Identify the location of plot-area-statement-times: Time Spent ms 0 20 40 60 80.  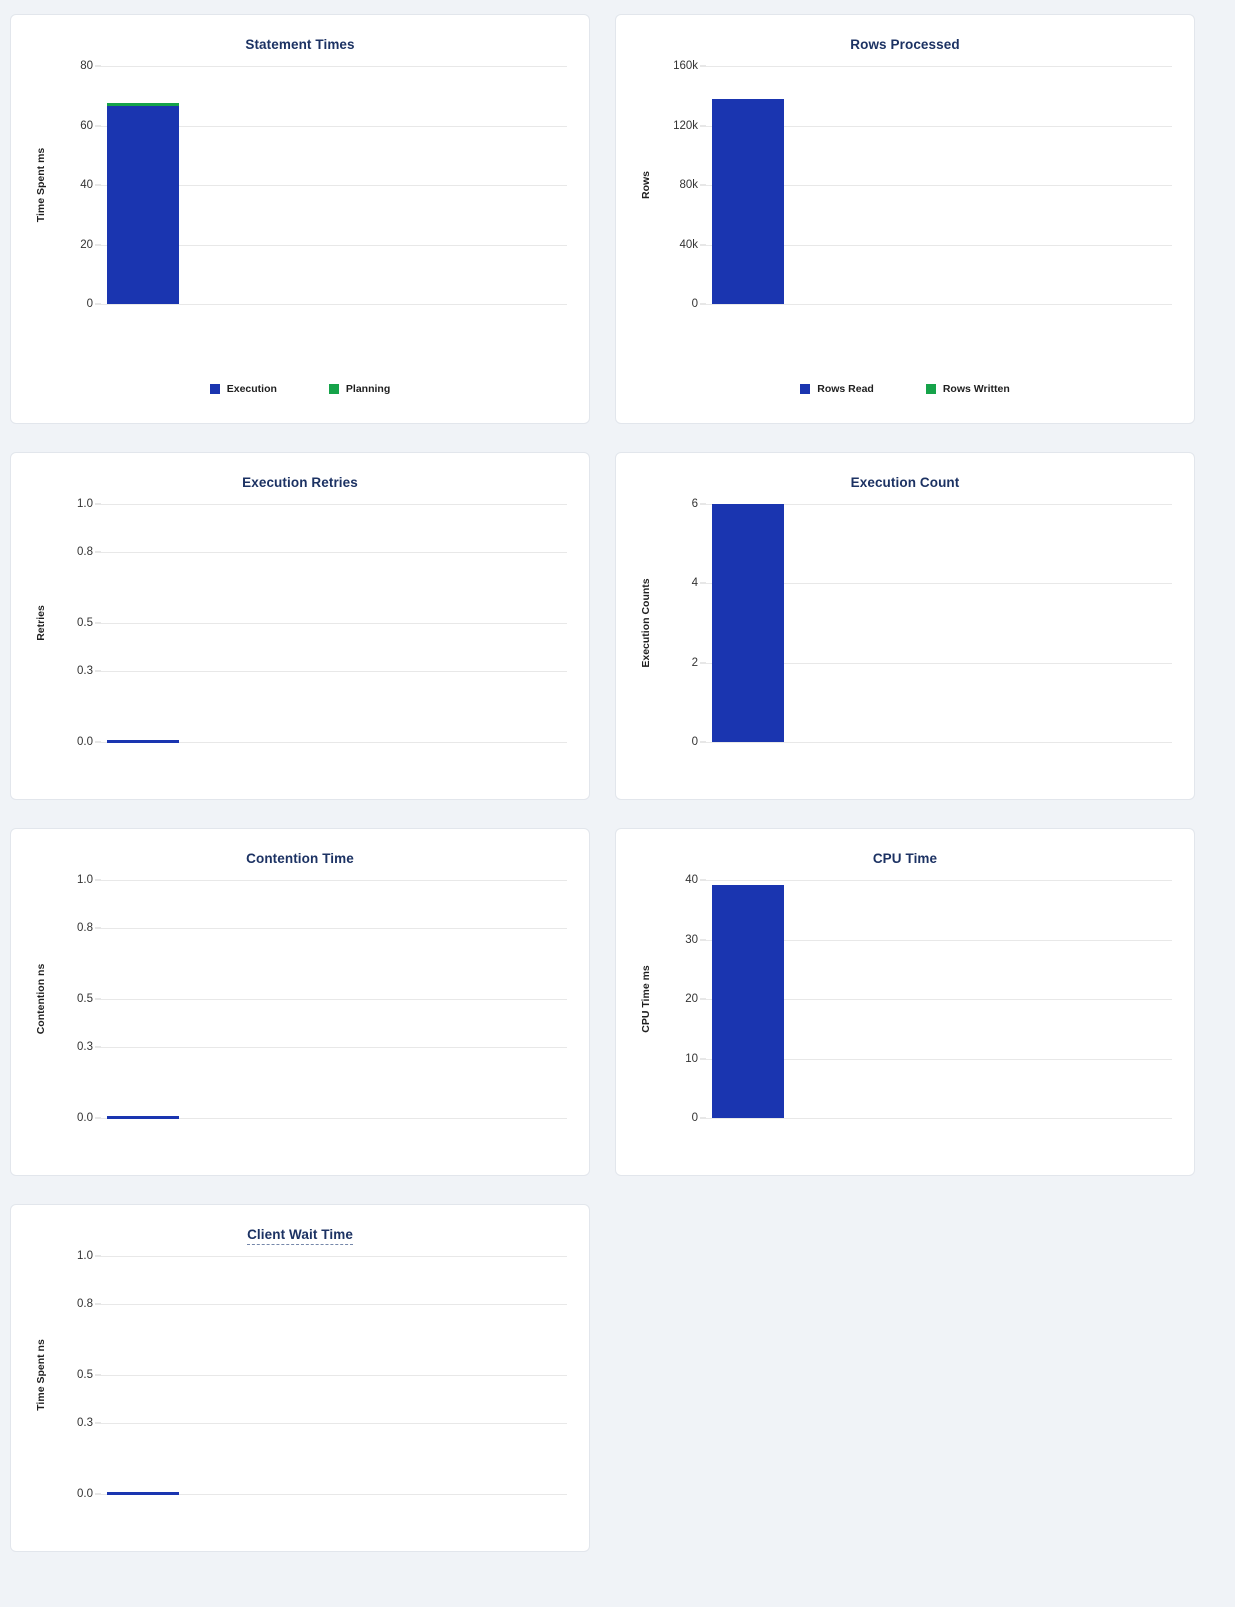
(289, 185).